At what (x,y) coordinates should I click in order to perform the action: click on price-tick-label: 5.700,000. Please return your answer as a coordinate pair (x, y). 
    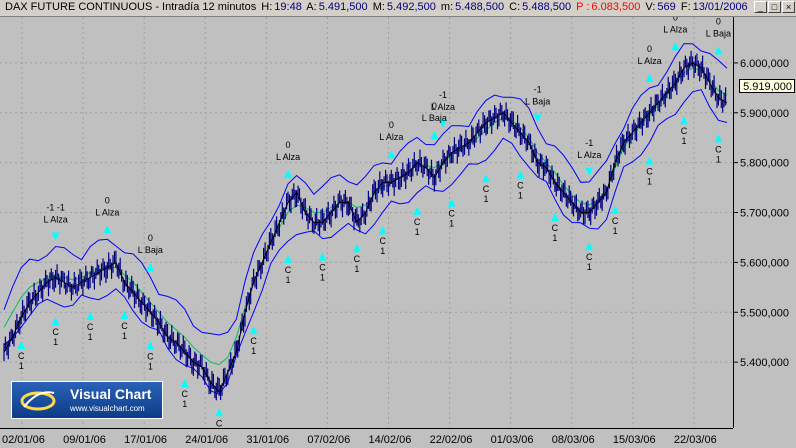
    Looking at the image, I should click on (764, 214).